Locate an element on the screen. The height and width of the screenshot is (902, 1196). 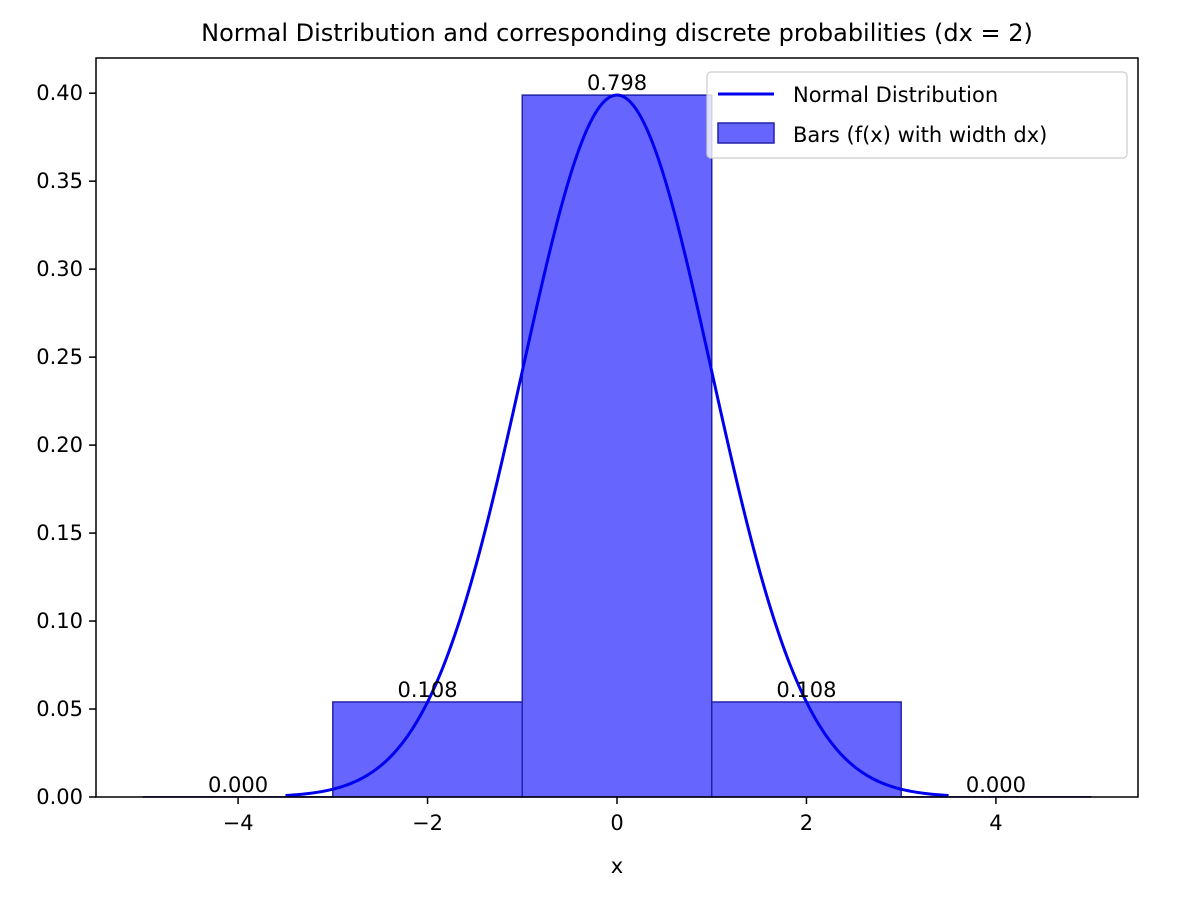
legend-bar-swatch is located at coordinates (746, 133).